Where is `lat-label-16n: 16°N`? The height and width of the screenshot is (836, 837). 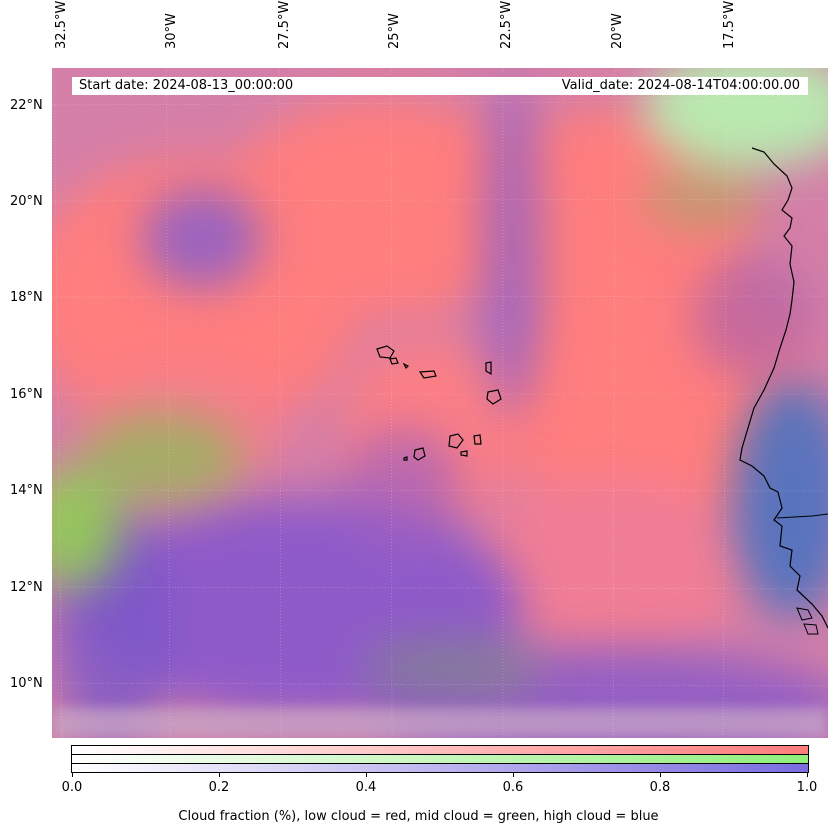 lat-label-16n: 16°N is located at coordinates (26, 394).